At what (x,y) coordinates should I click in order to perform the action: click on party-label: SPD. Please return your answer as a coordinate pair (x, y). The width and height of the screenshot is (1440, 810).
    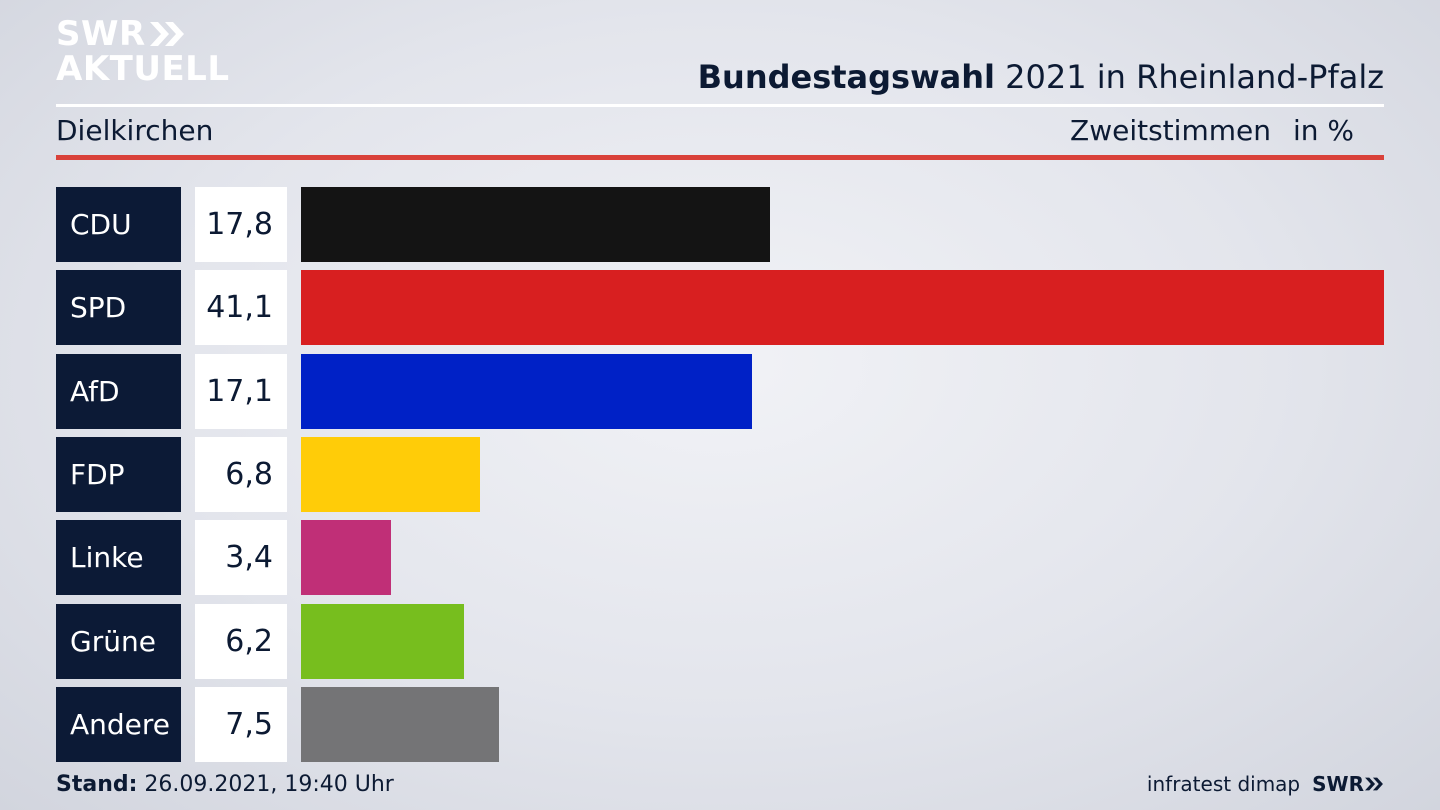
    Looking at the image, I should click on (118, 308).